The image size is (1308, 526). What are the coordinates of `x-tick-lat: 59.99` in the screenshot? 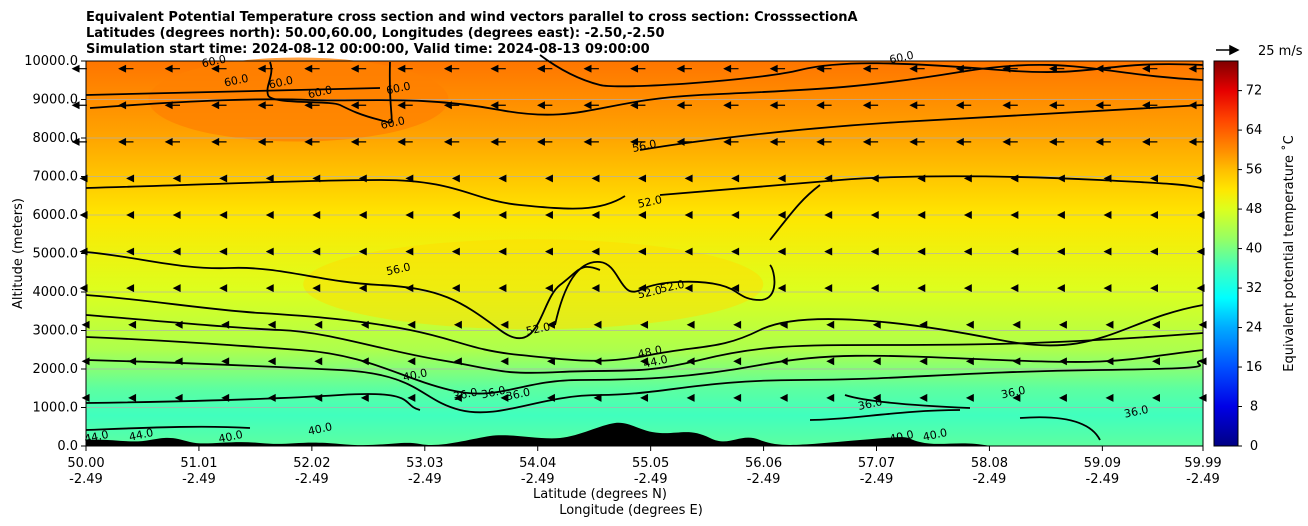 It's located at (1202, 463).